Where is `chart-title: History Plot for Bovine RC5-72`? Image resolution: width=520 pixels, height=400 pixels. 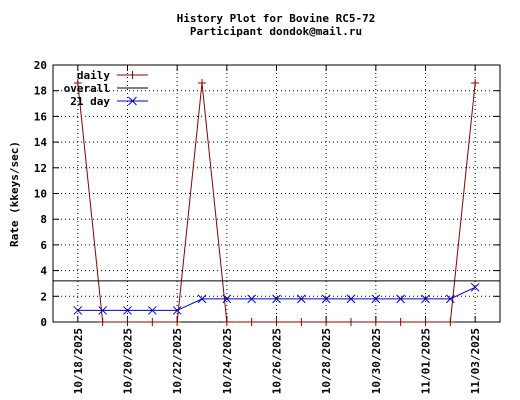 chart-title: History Plot for Bovine RC5-72 is located at coordinates (276, 18).